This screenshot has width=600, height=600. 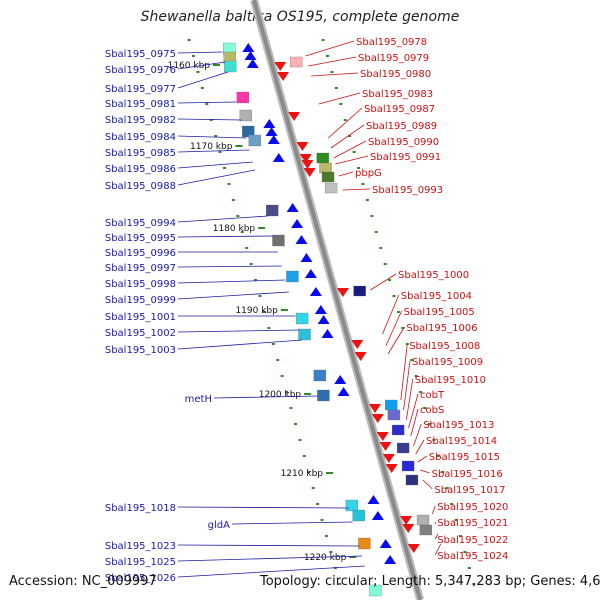 I want to click on right-gene-label: Sbal195_0987, so click(x=399, y=109).